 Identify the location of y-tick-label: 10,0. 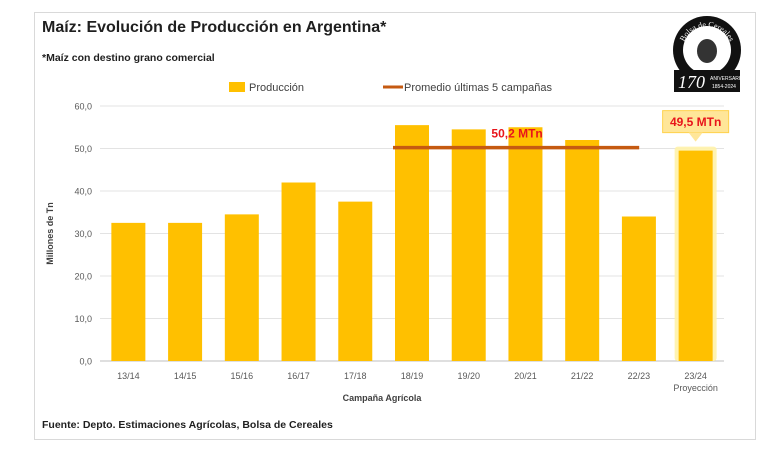
(83, 319).